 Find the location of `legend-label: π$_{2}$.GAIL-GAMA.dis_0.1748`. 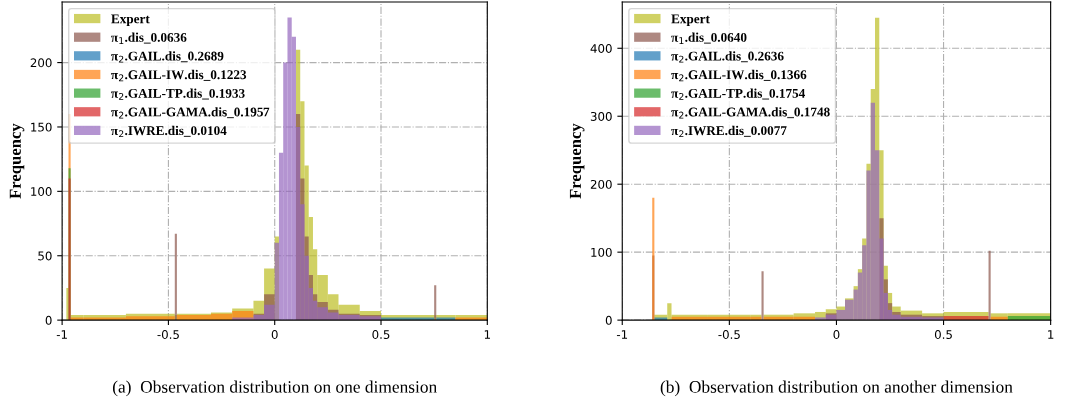

legend-label: π$_{2}$.GAIL-GAMA.dis_0.1748 is located at coordinates (750, 113).